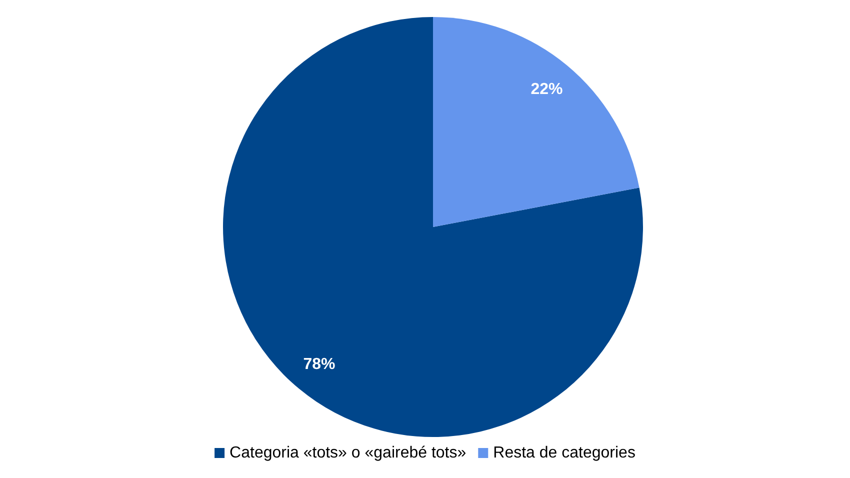  I want to click on legend-label: Categoria «tots» o «gairebé tots», so click(348, 453).